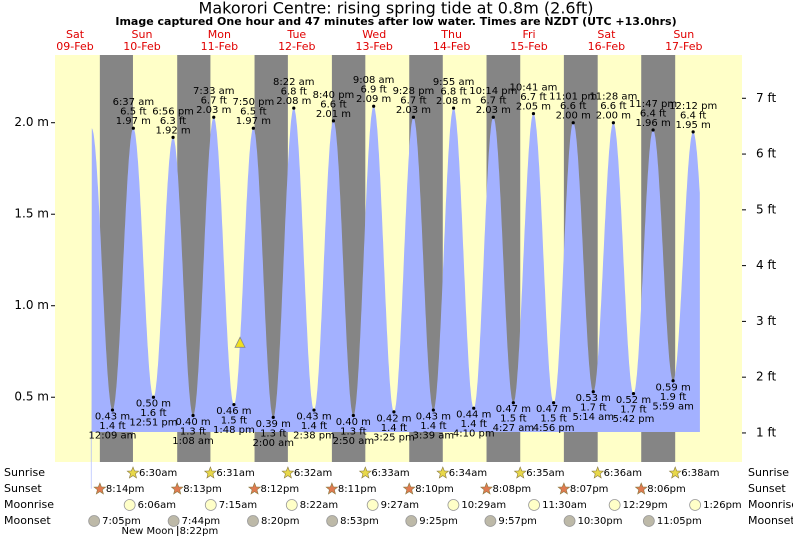 This screenshot has width=793, height=538. What do you see at coordinates (296, 46) in the screenshot?
I see `day-date: 12-Feb` at bounding box center [296, 46].